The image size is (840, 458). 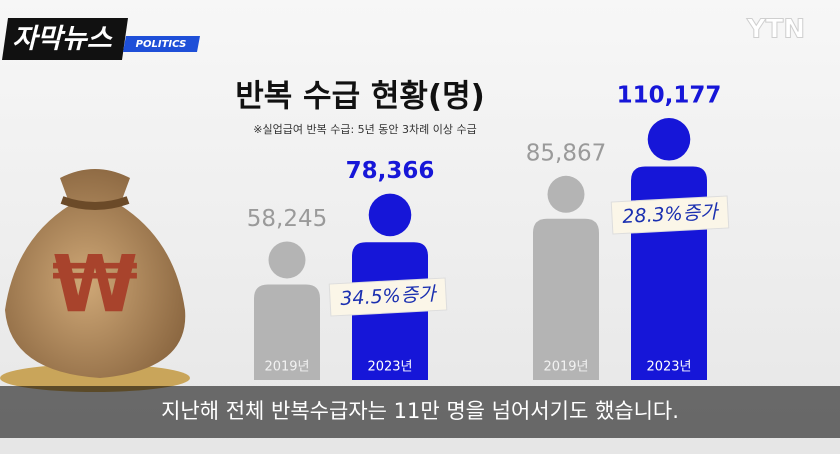 I want to click on logo: 자막뉴스 POLITICS, so click(x=101, y=39).